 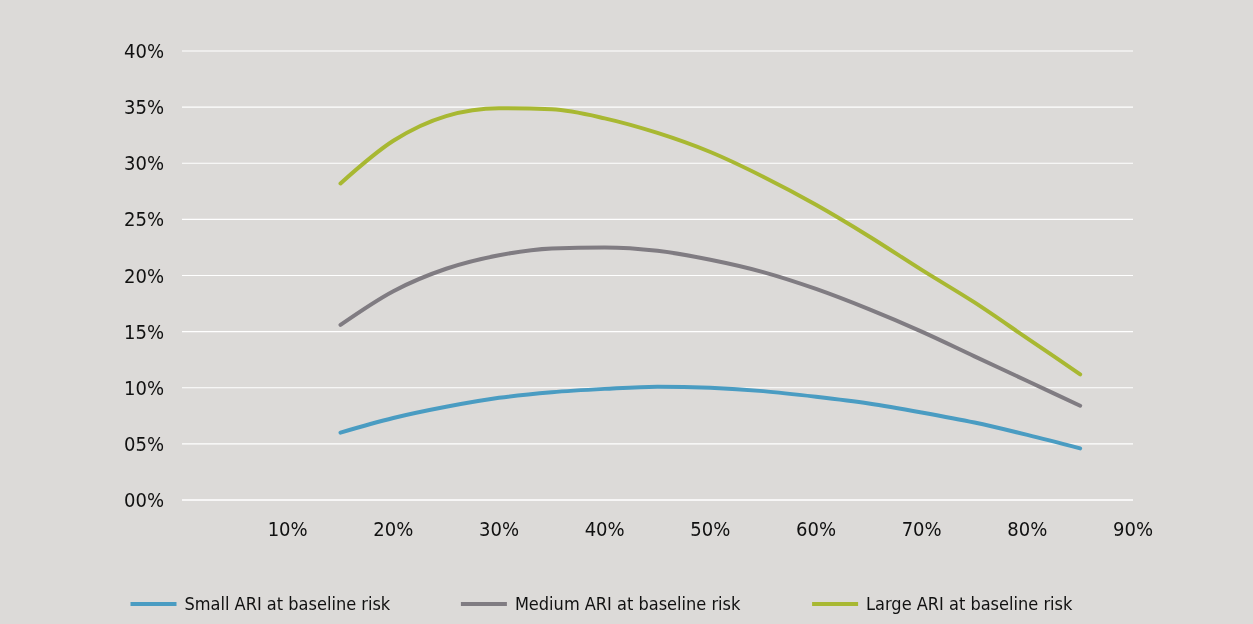 What do you see at coordinates (144, 500) in the screenshot?
I see `y-tick-label: 00%` at bounding box center [144, 500].